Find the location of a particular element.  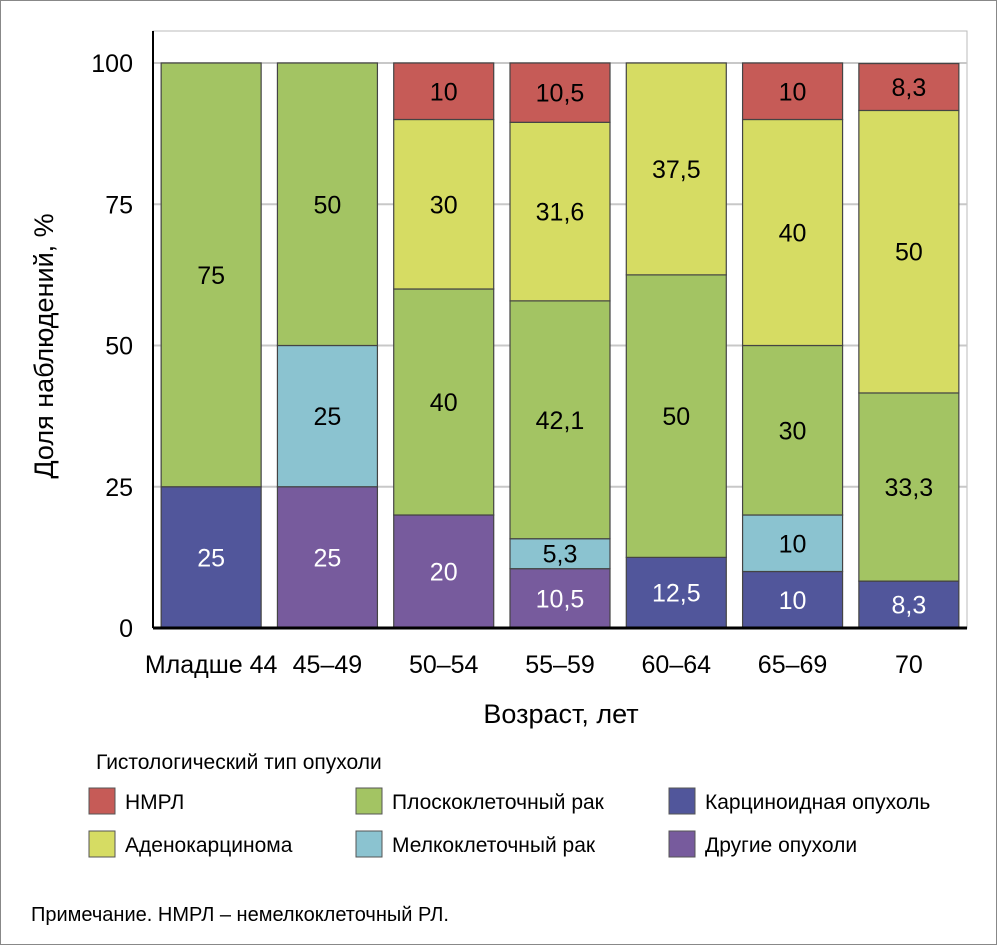

legend-label: Мелкоклеточный рак is located at coordinates (494, 845).